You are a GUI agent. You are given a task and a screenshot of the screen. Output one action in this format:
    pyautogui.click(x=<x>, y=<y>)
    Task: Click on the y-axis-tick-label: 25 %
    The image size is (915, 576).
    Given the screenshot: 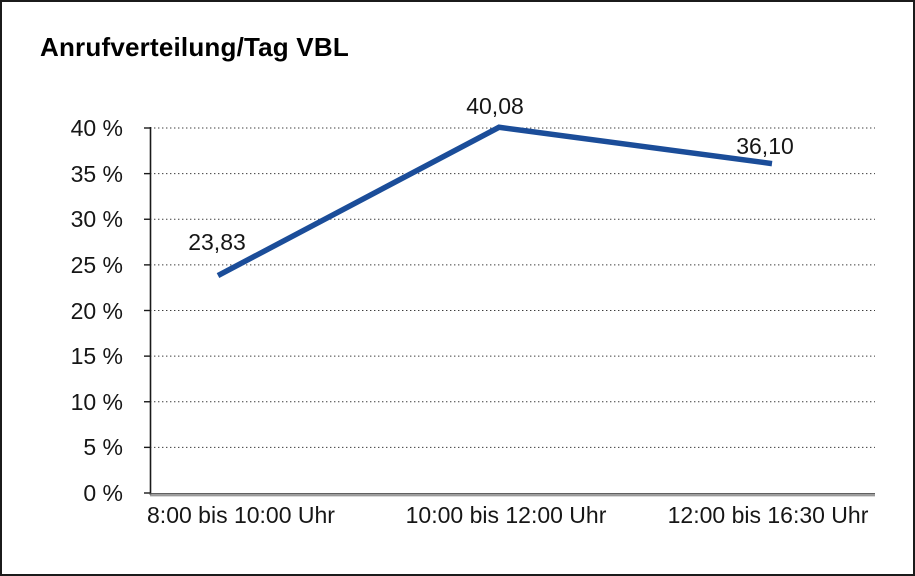 What is the action you would take?
    pyautogui.click(x=96, y=264)
    